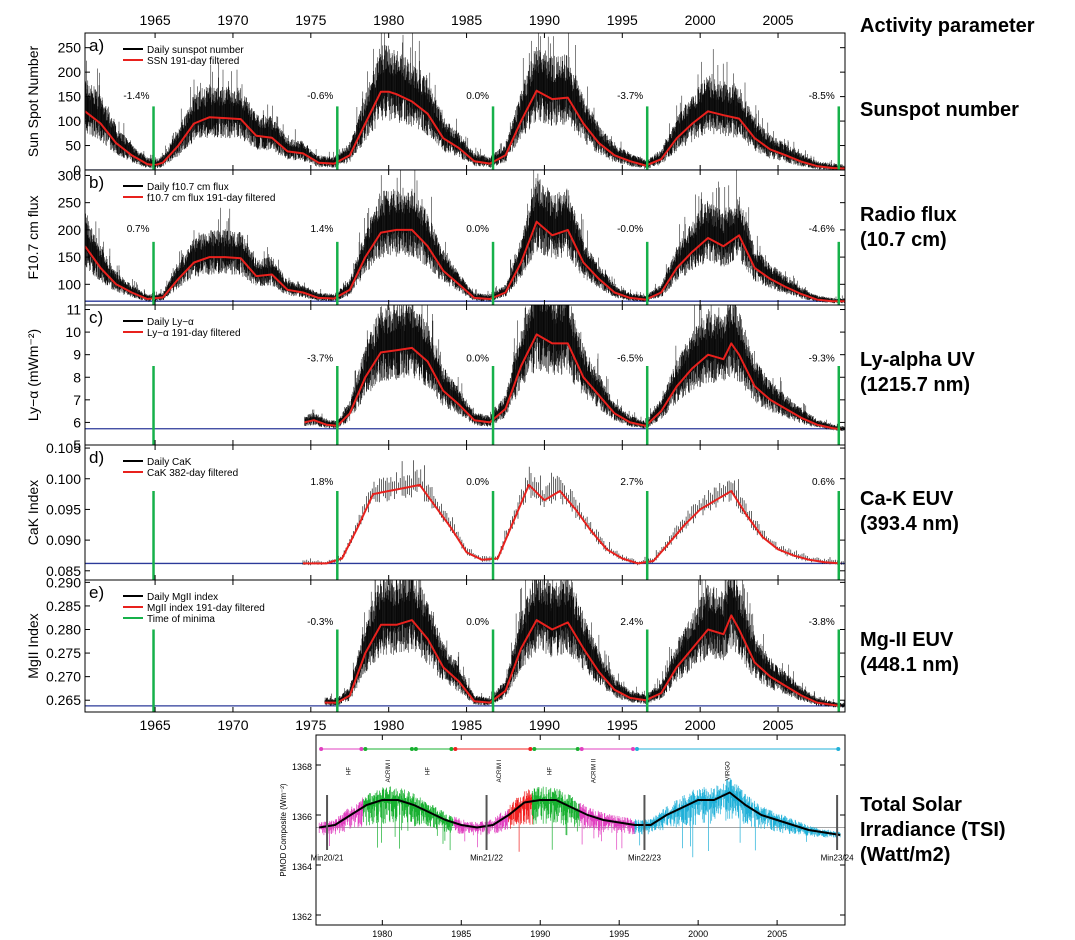  I want to click on side-label-cak: Ca-K EUV (393.4 nm), so click(909, 512).